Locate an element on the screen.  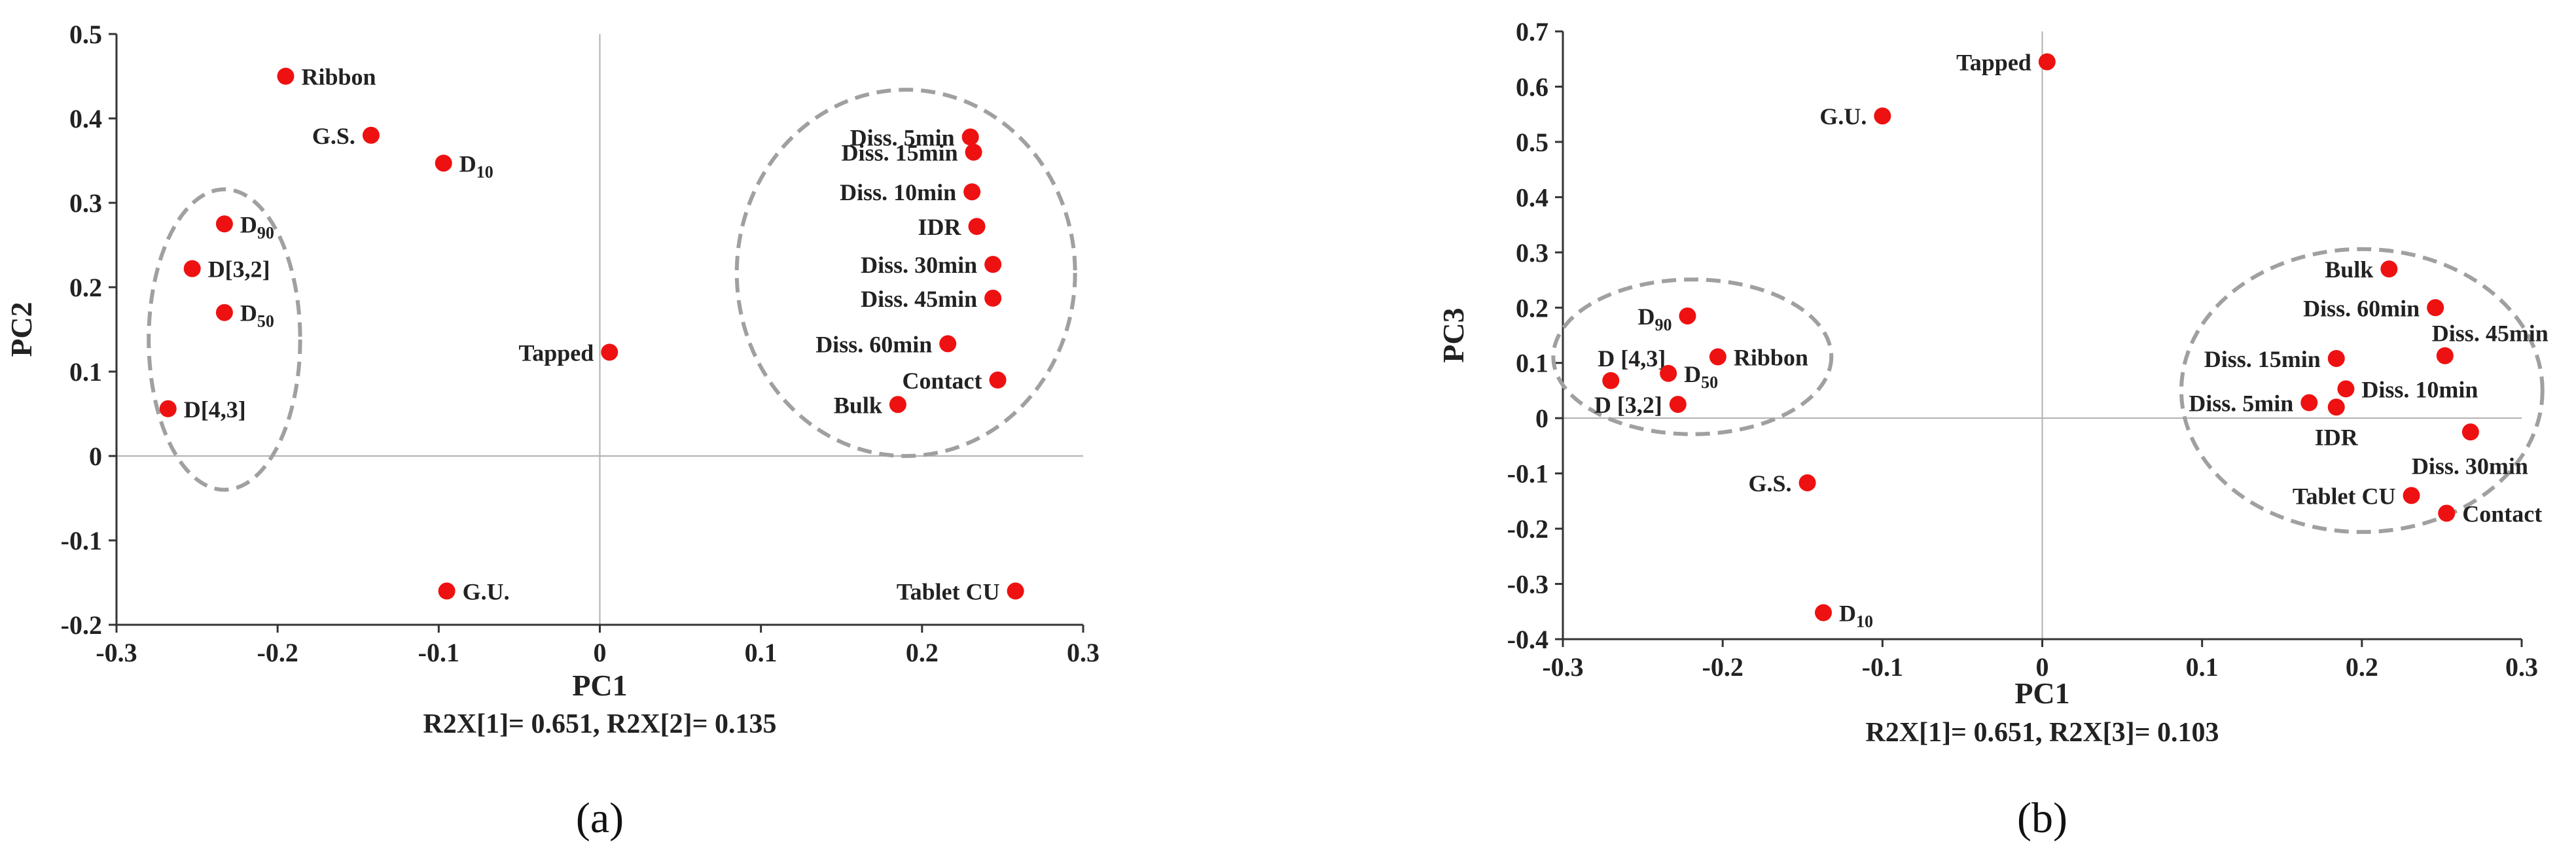
panel-label: (a) is located at coordinates (600, 818).